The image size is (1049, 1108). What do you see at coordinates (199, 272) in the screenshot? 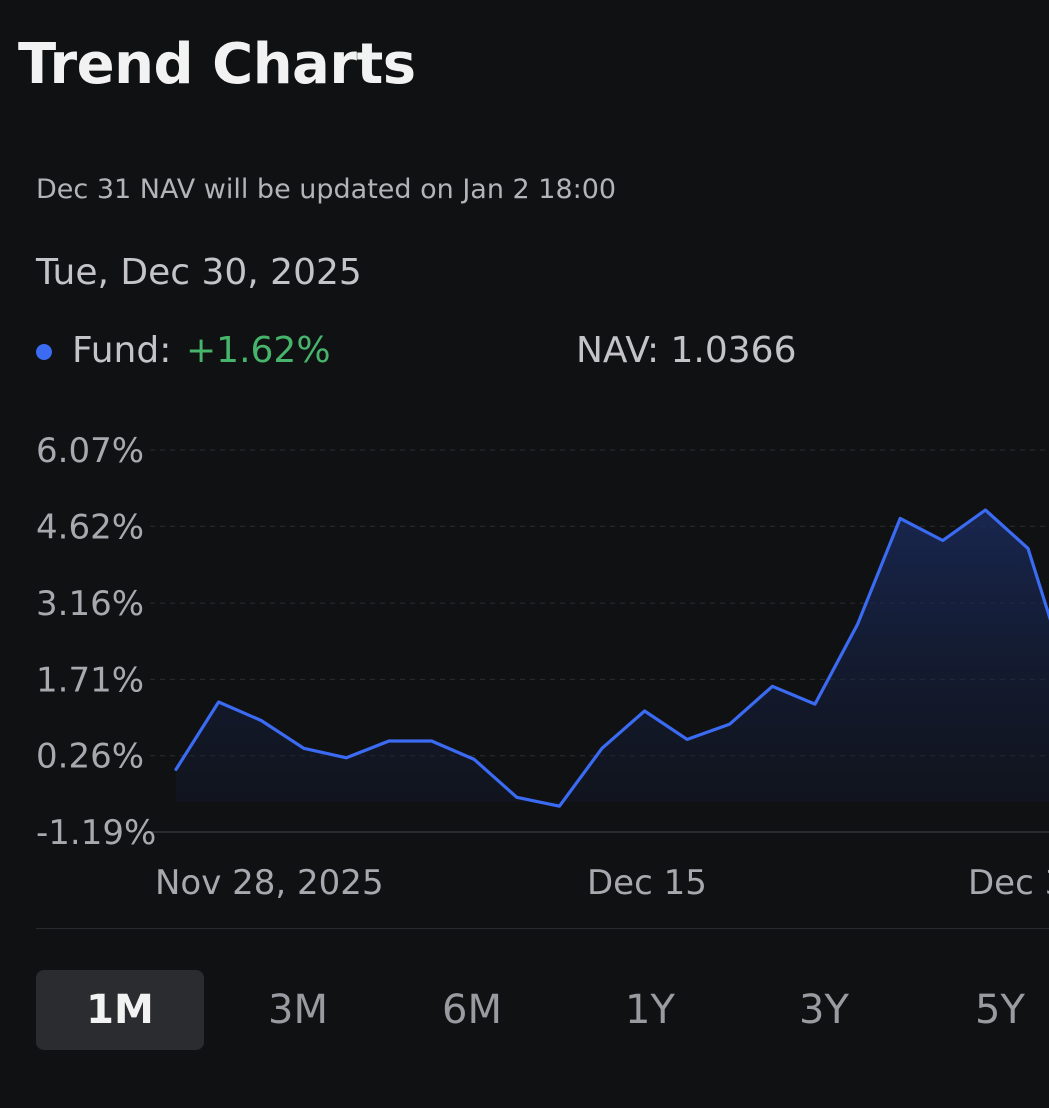
I see `selected-date: Tue, Dec 30, 2025` at bounding box center [199, 272].